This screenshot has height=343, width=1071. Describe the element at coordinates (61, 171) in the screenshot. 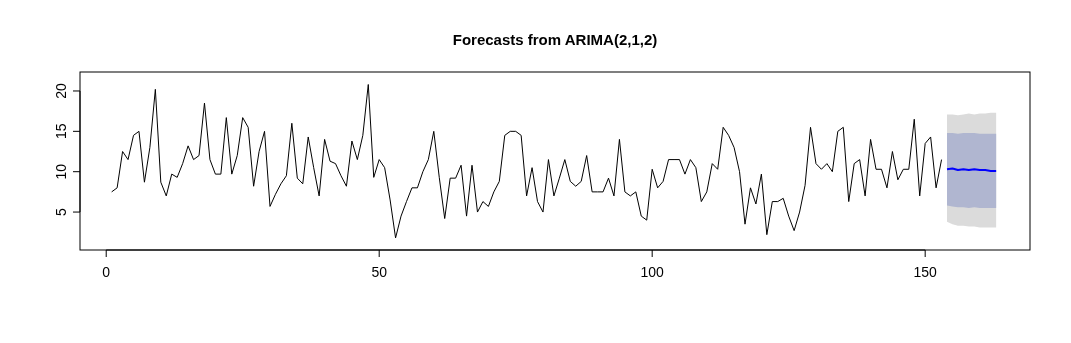

I see `y-tick-label: 10` at that location.